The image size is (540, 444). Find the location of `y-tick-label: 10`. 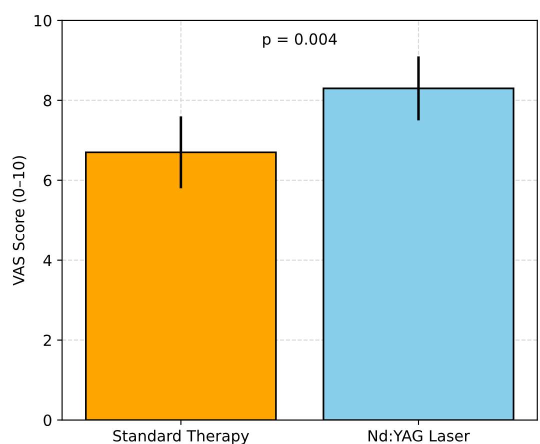

y-tick-label: 10 is located at coordinates (43, 20).